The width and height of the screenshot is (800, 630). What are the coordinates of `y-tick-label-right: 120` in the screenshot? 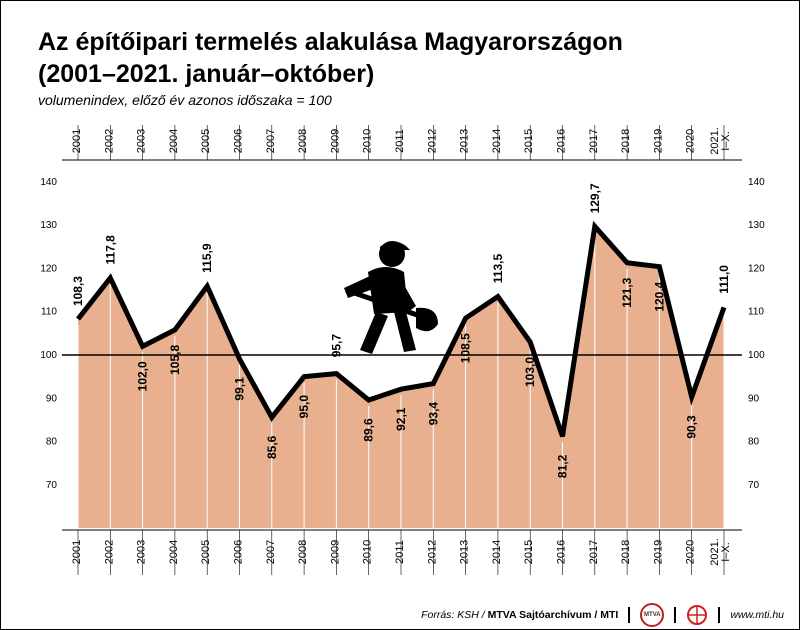 It's located at (756, 268).